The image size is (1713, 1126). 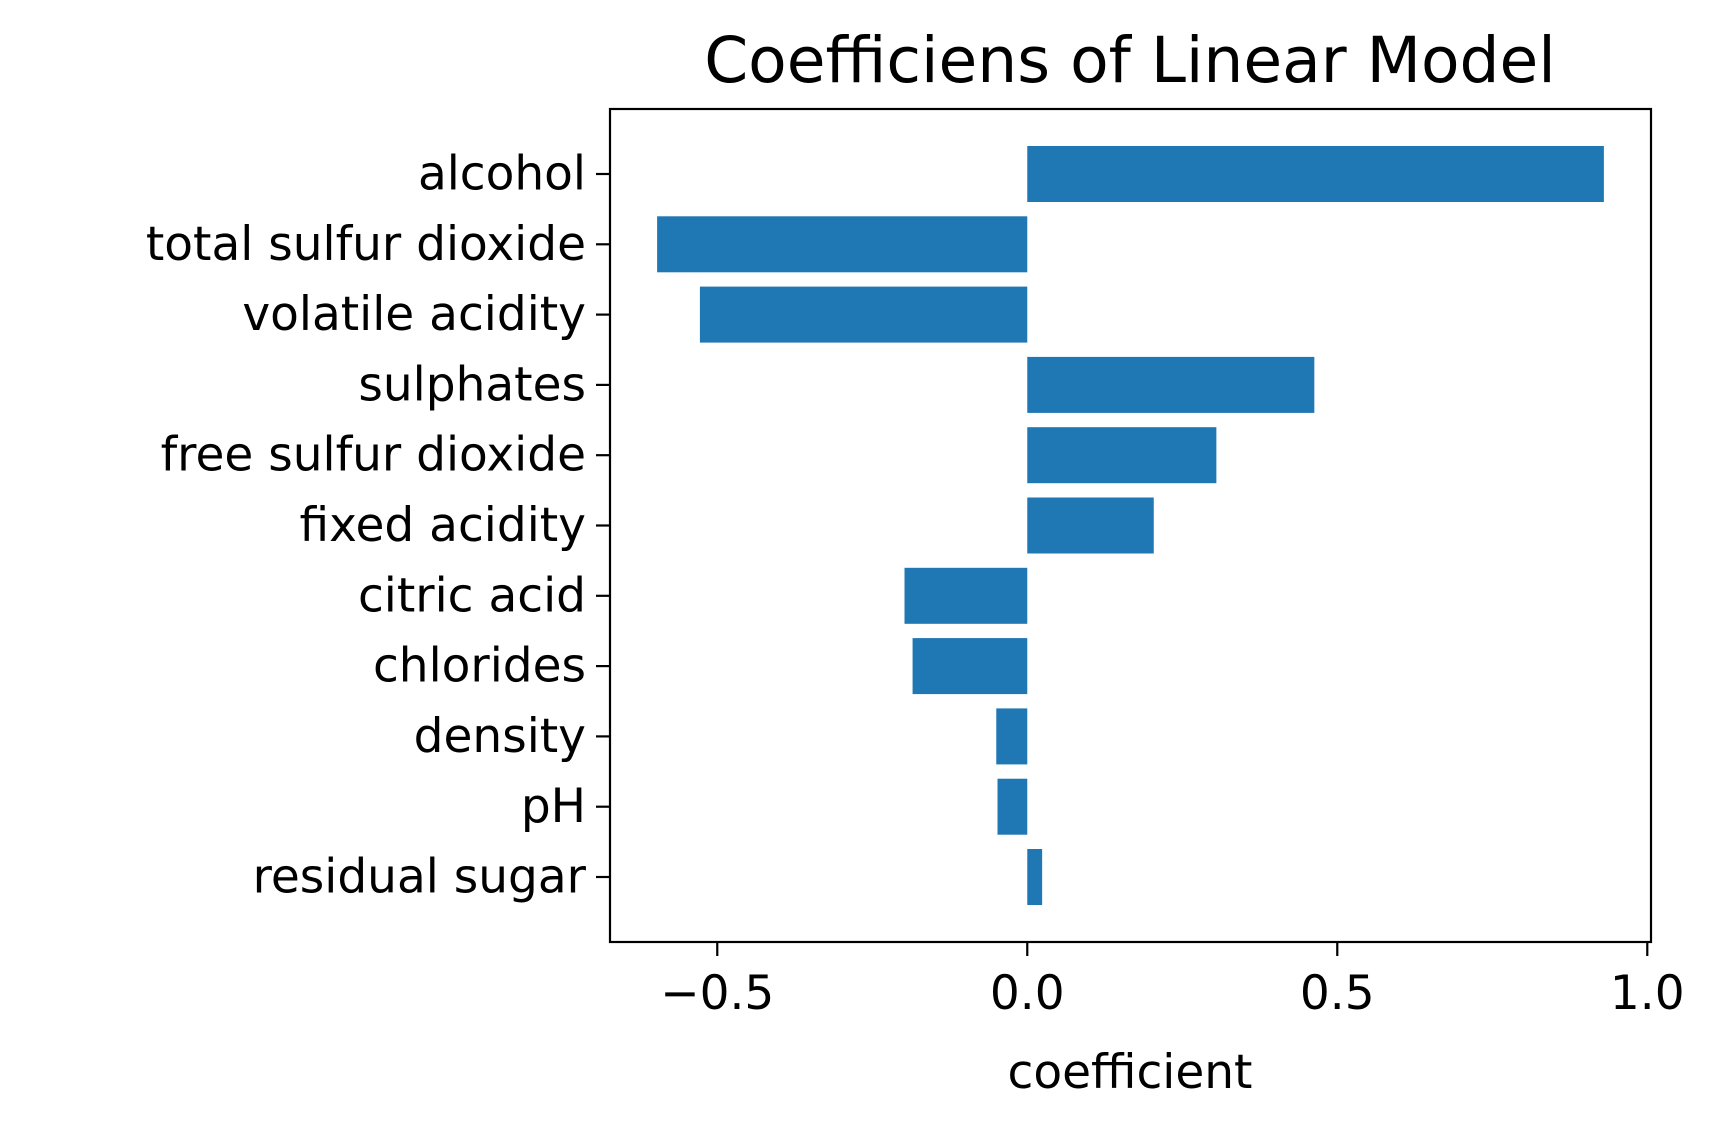 I want to click on x-tick-label: 1.0, so click(x=1647, y=993).